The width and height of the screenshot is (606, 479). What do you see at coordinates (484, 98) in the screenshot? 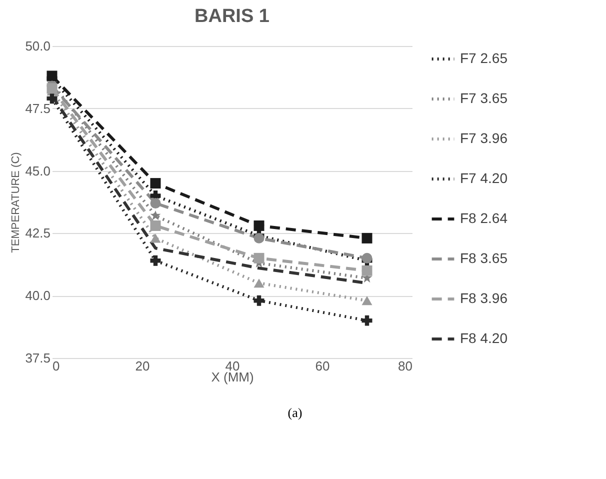
I see `legend-label: F7 3.65` at bounding box center [484, 98].